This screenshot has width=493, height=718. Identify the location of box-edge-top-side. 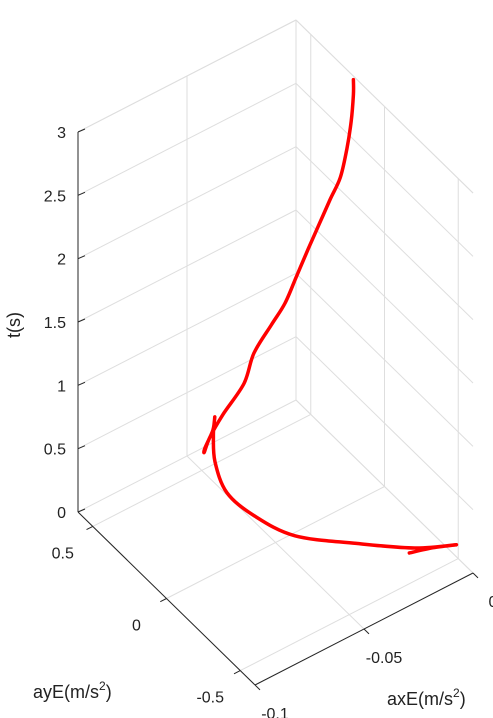
(384, 106).